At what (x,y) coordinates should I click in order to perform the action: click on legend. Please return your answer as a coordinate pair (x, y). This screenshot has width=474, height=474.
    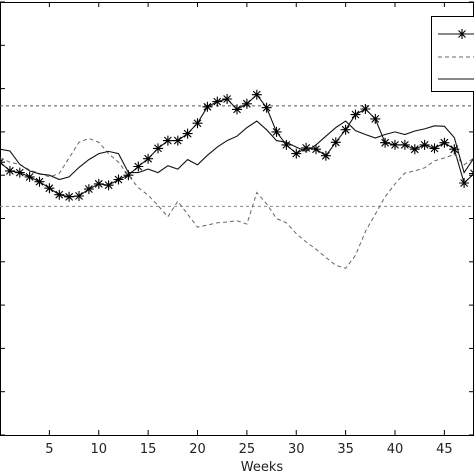
    Looking at the image, I should click on (452, 54).